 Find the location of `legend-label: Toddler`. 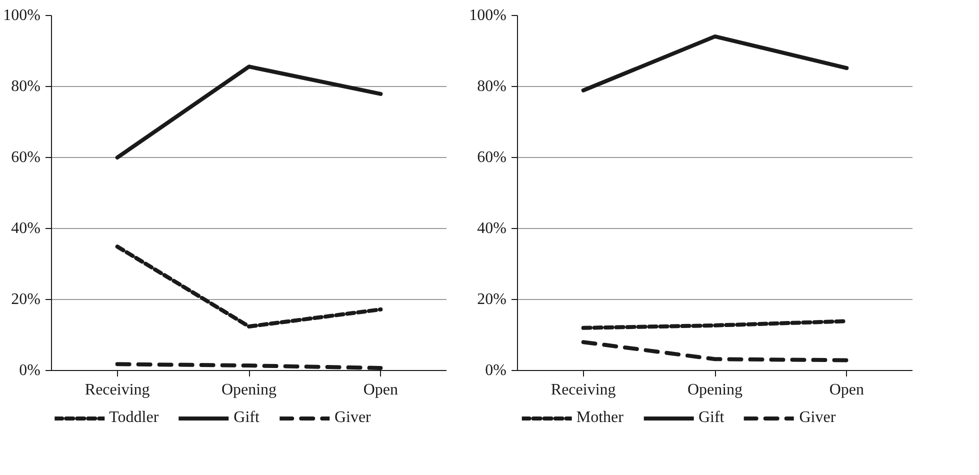

legend-label: Toddler is located at coordinates (134, 418).